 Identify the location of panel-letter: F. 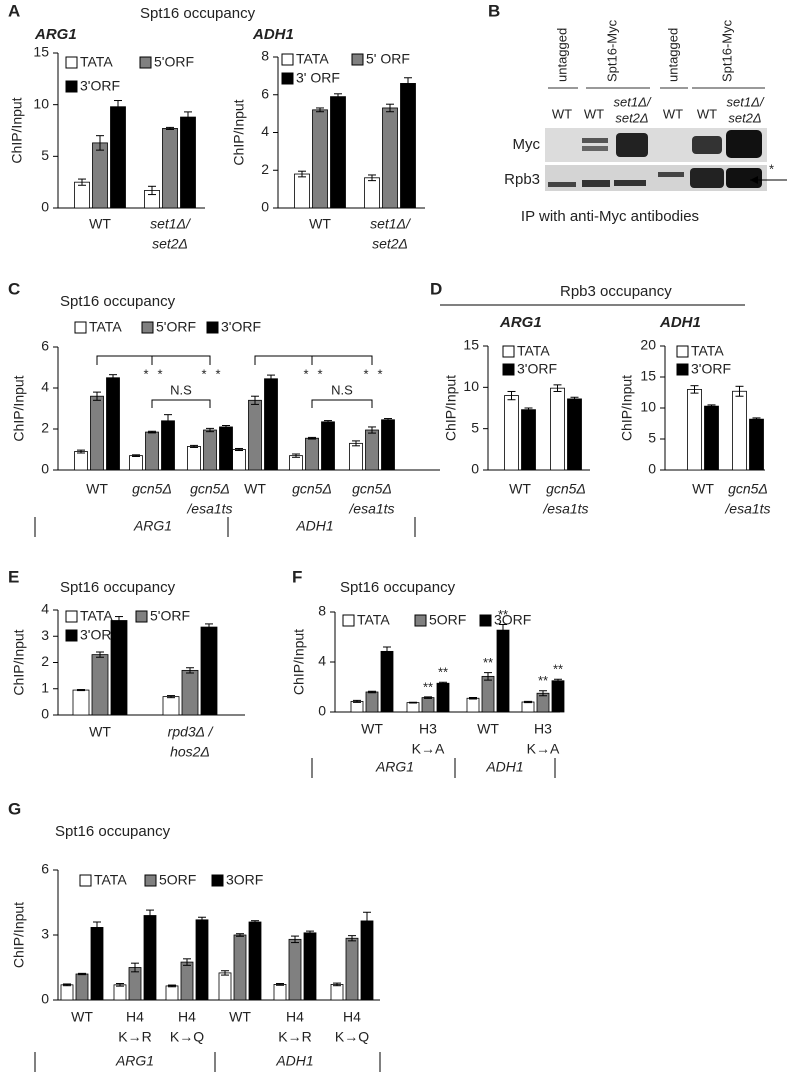
(297, 576).